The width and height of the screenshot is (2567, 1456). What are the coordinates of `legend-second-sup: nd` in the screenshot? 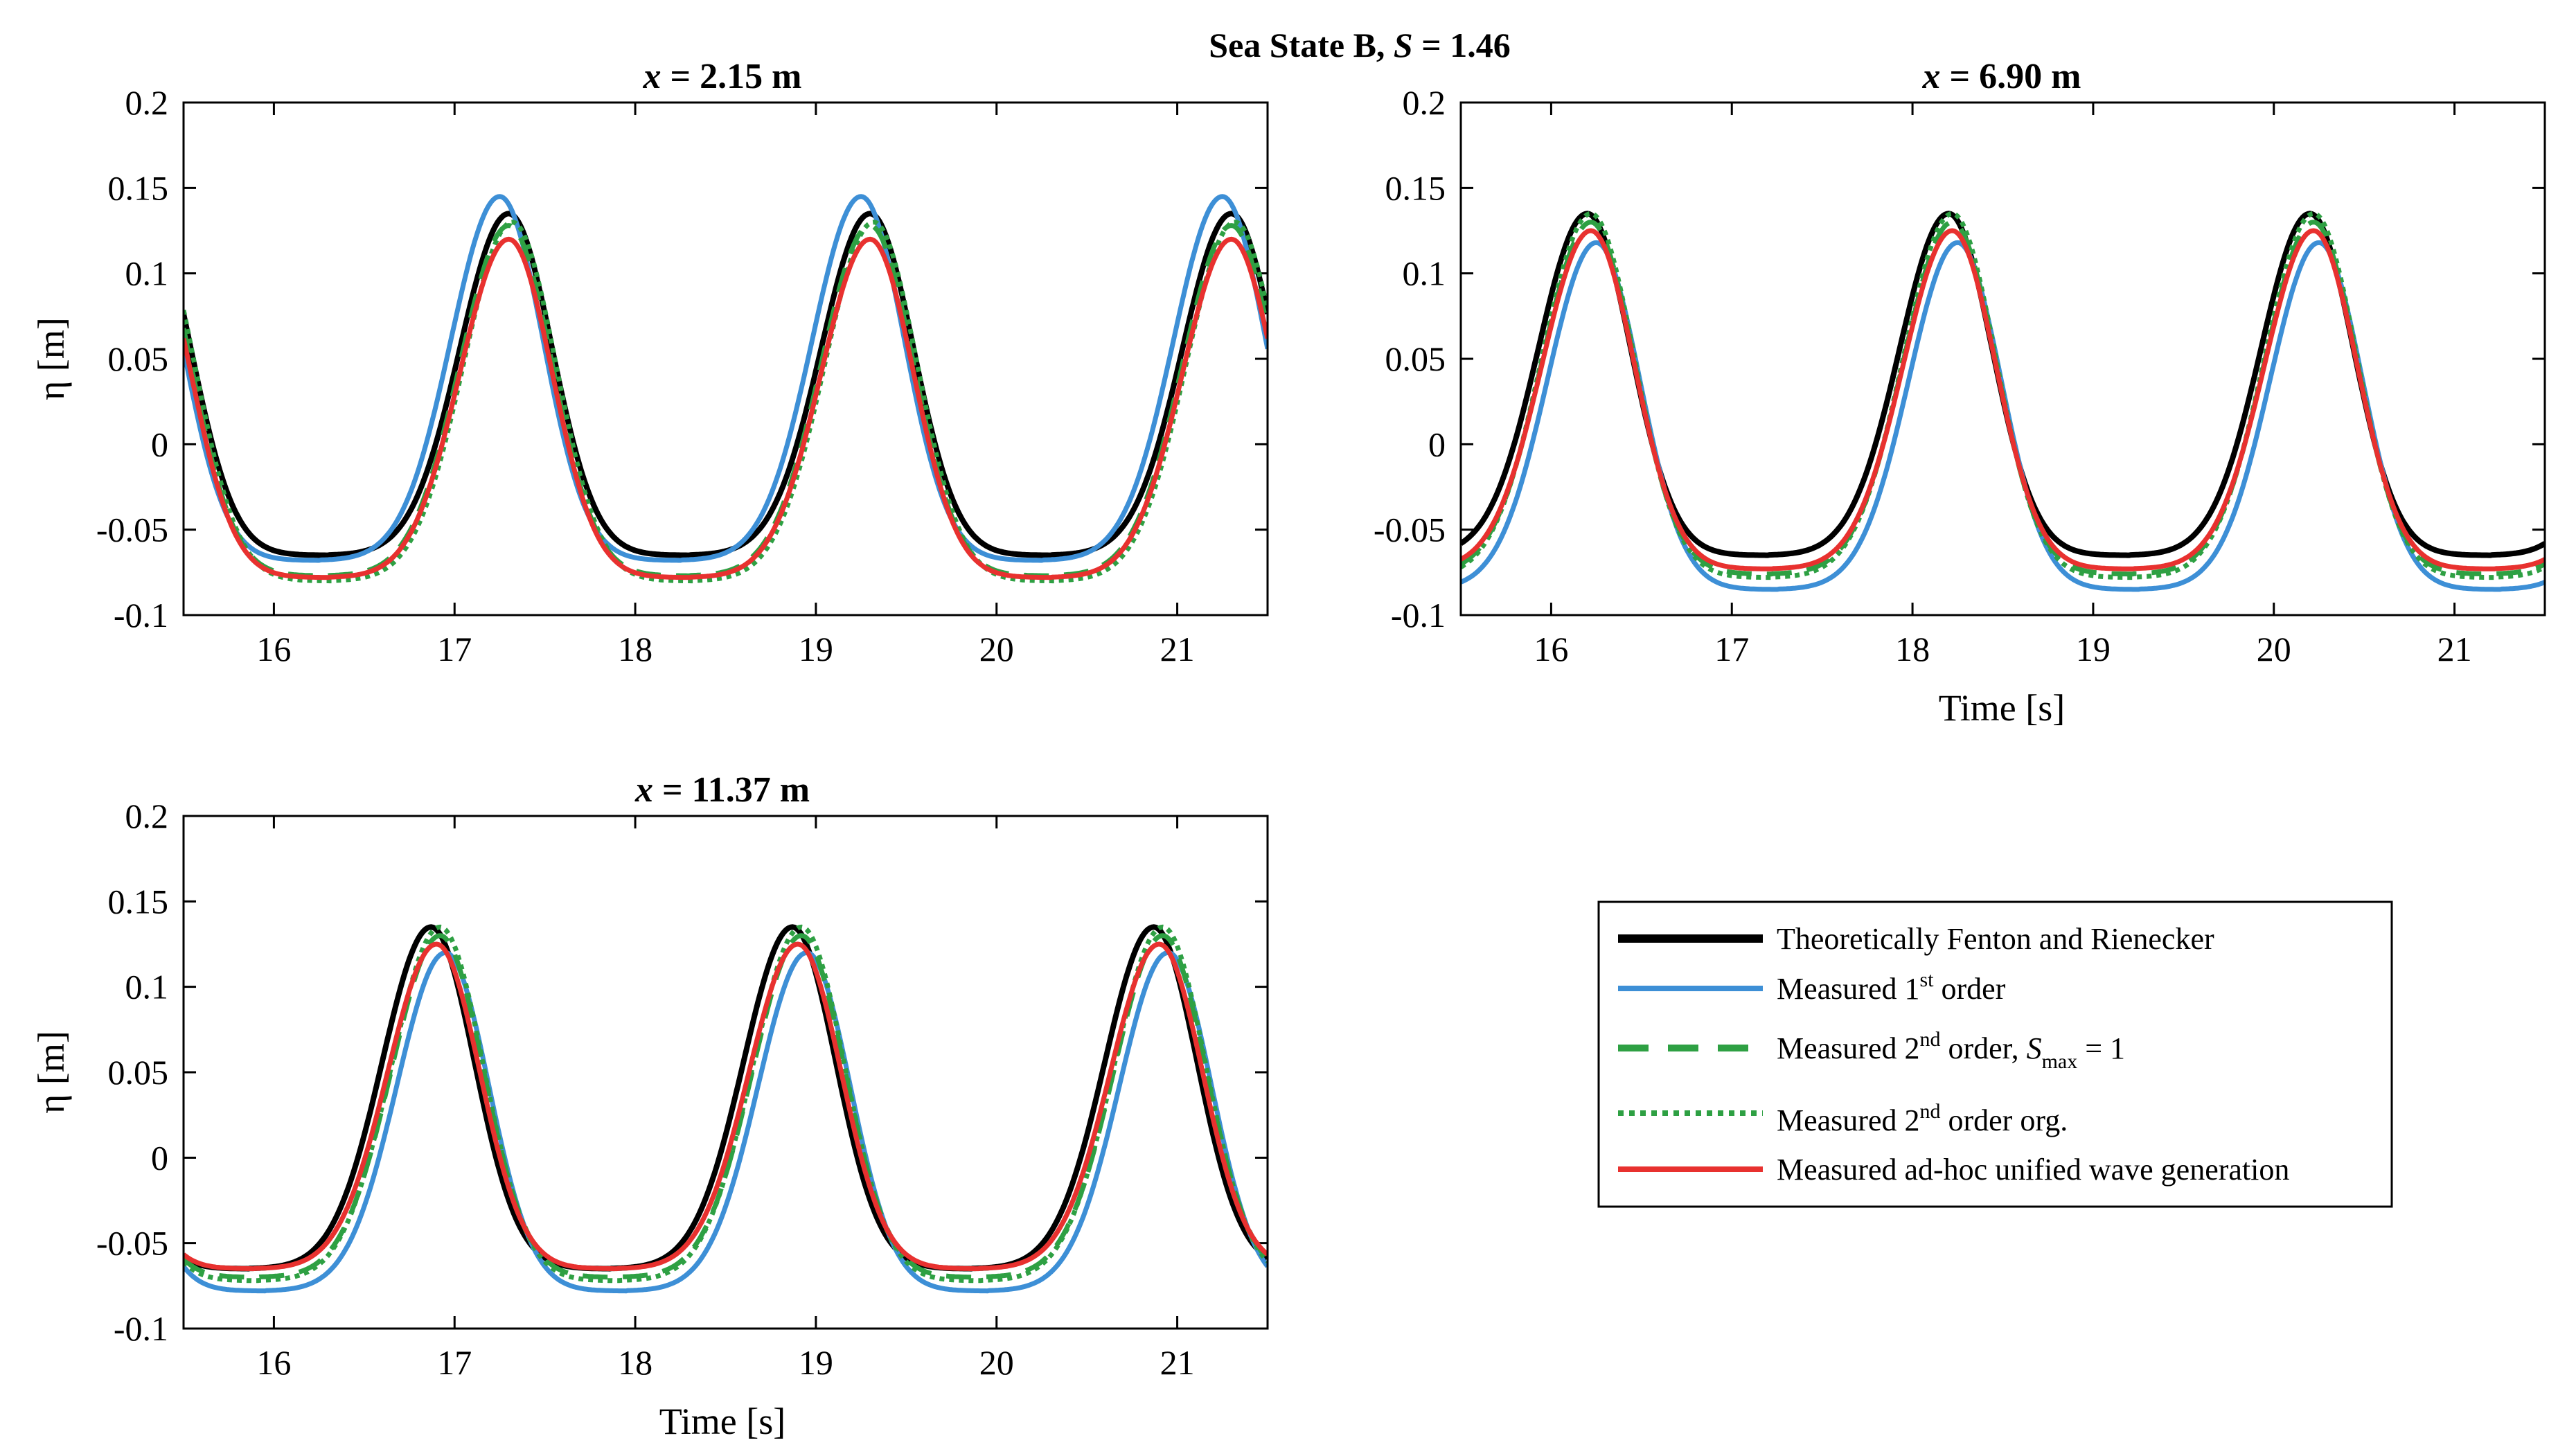 It's located at (1930, 1039).